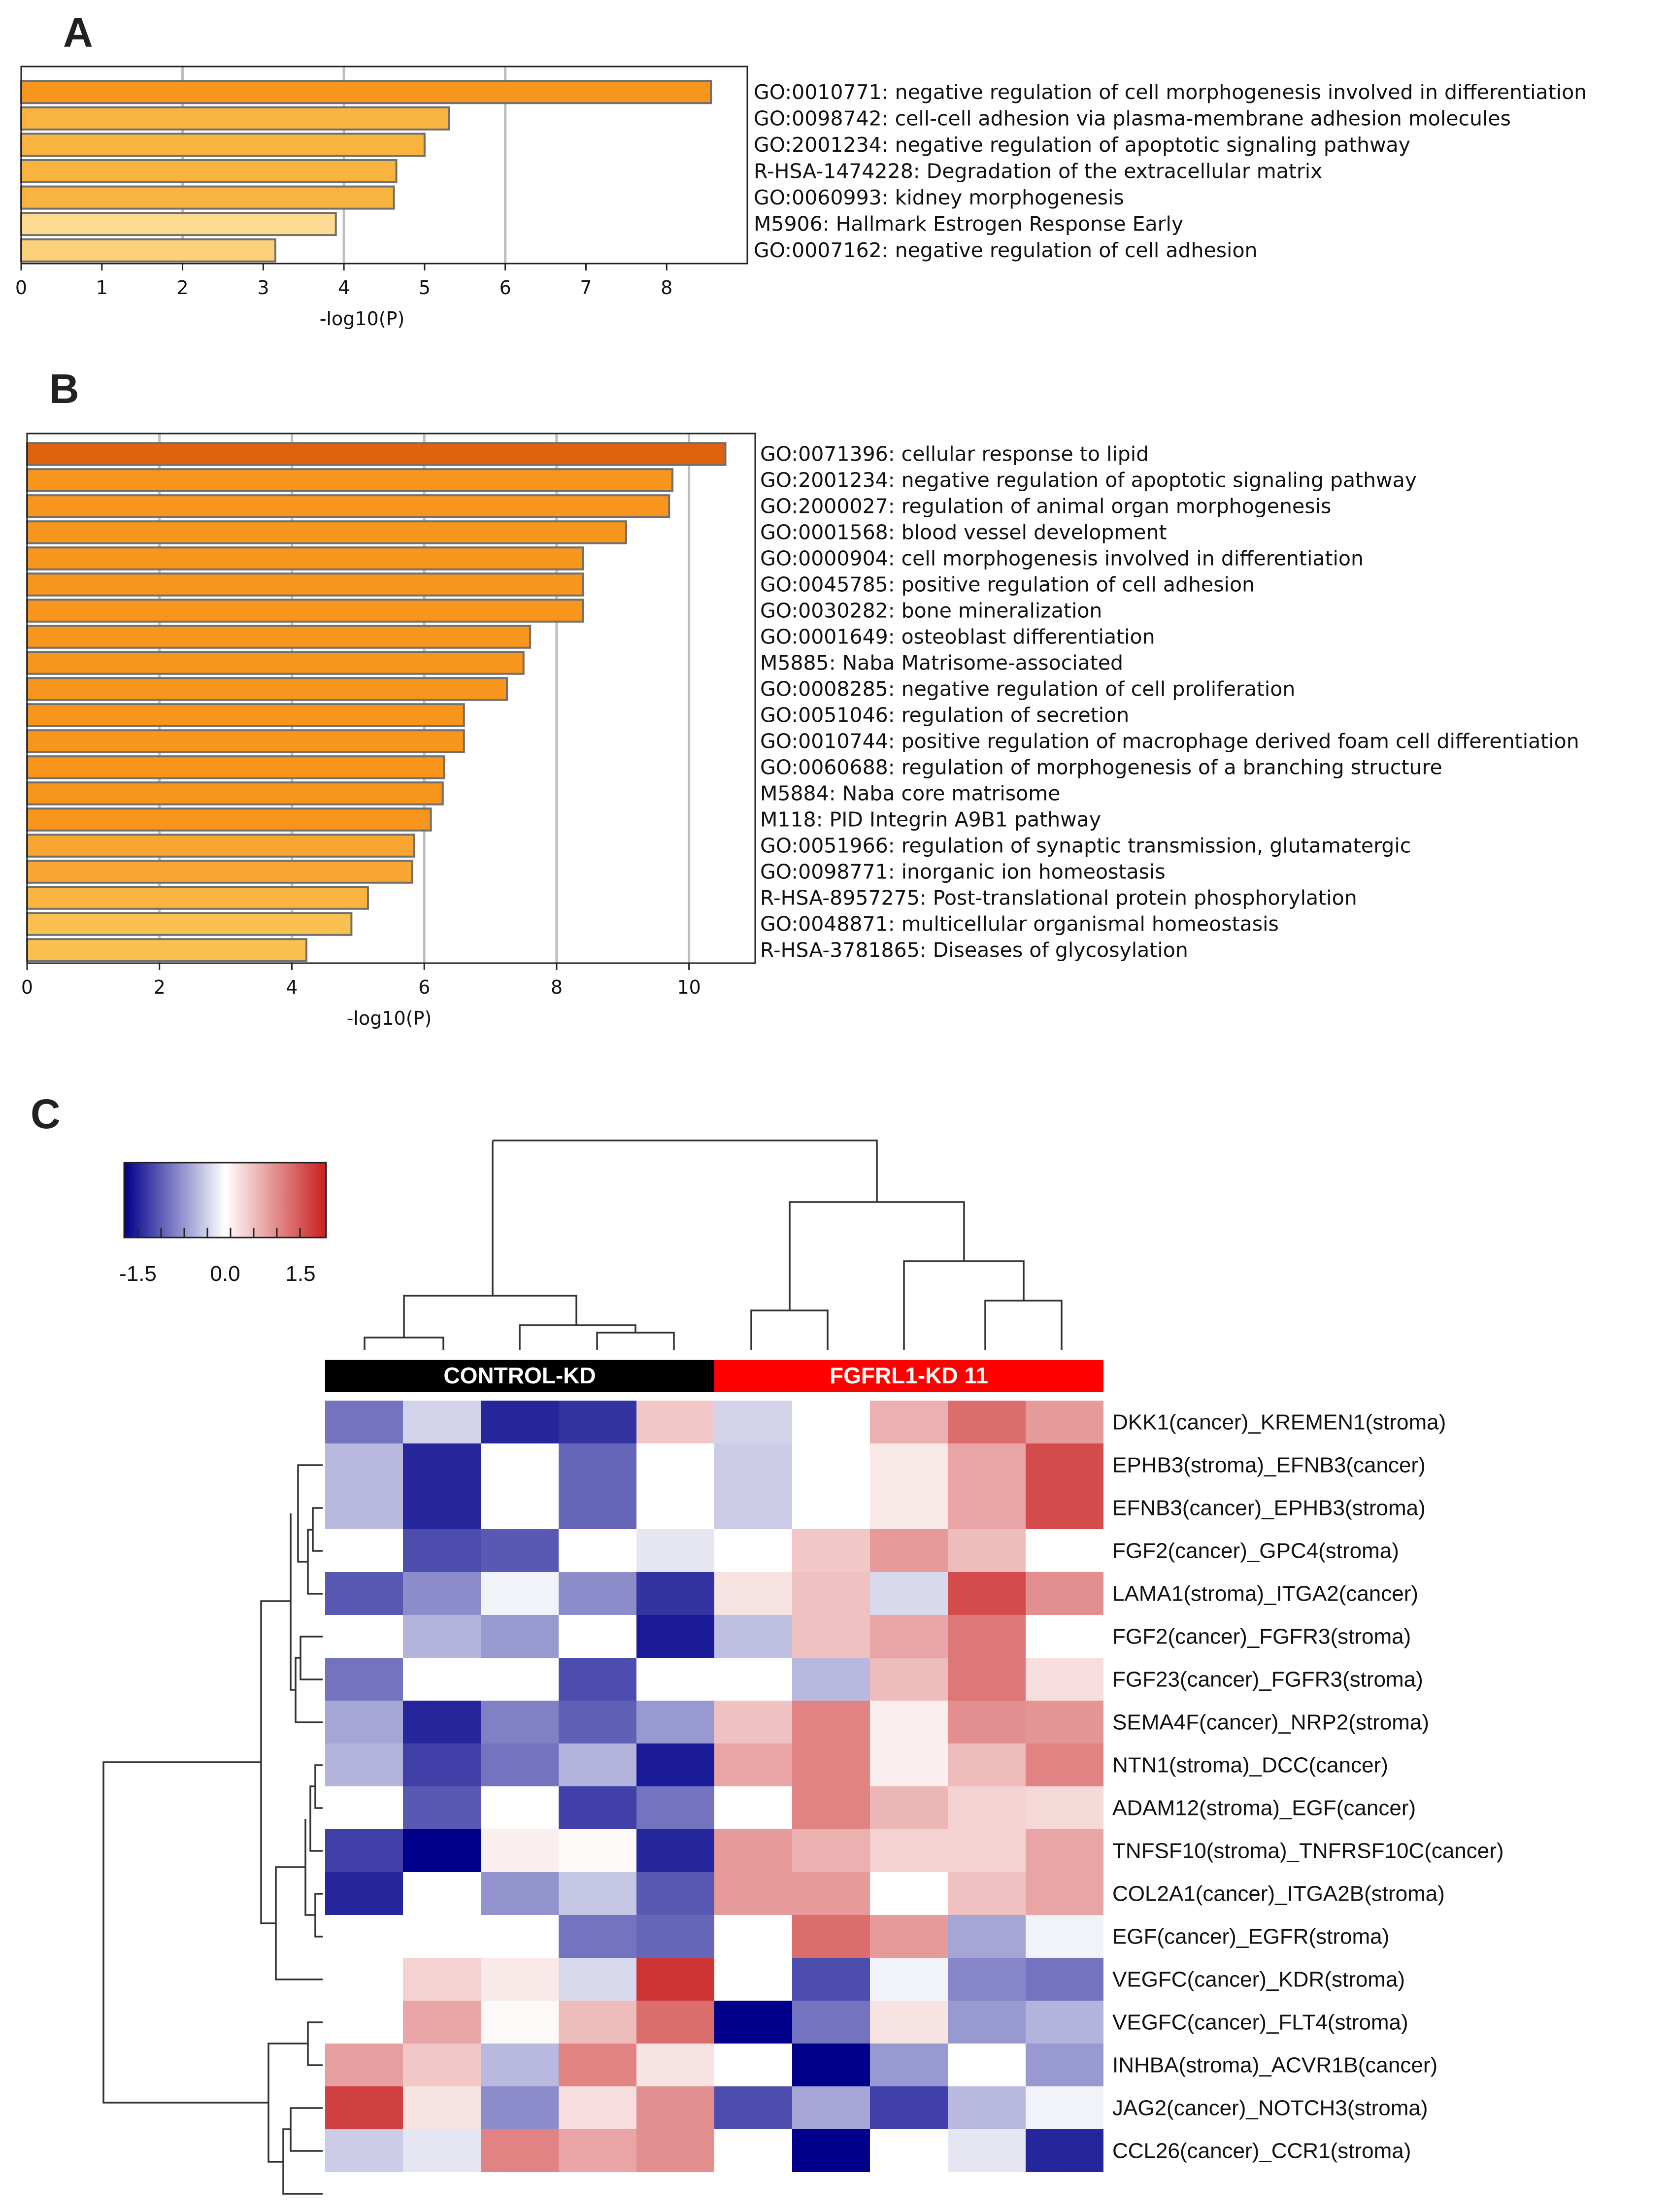 This screenshot has width=1669, height=2212. Describe the element at coordinates (138, 1274) in the screenshot. I see `colorbar-tick-label: -1.5` at that location.